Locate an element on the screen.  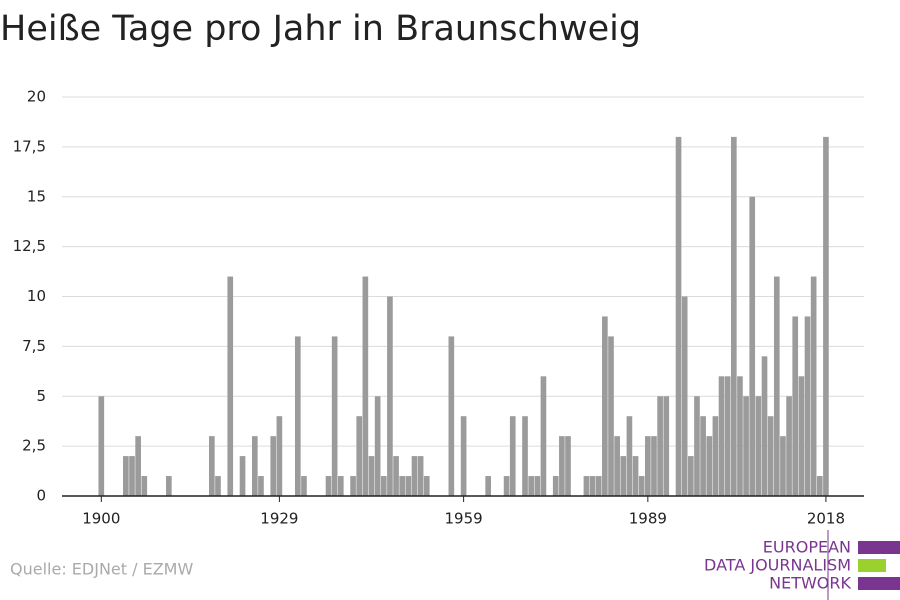
logo-text: NETWORK is located at coordinates (810, 583).